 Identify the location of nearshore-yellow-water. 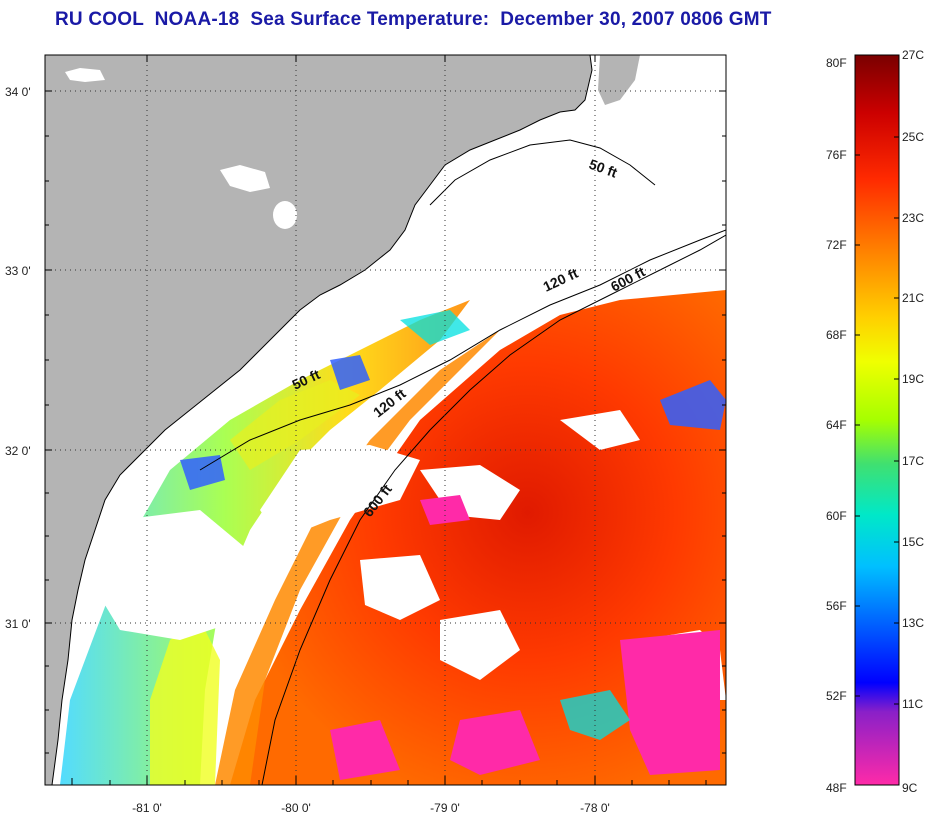
(185, 702).